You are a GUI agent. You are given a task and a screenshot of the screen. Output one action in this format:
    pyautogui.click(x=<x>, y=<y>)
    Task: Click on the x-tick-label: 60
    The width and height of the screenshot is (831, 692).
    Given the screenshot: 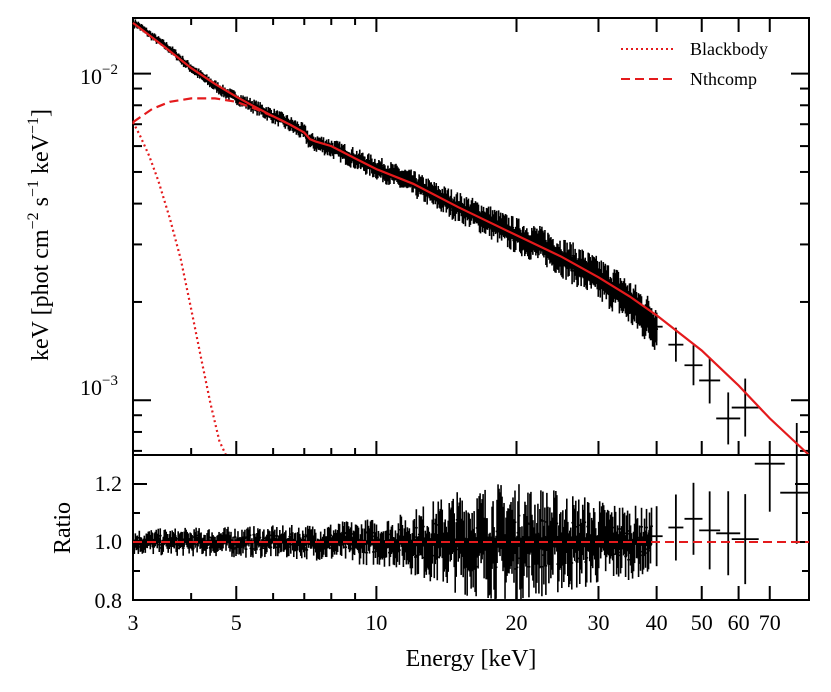 What is the action you would take?
    pyautogui.click(x=739, y=622)
    